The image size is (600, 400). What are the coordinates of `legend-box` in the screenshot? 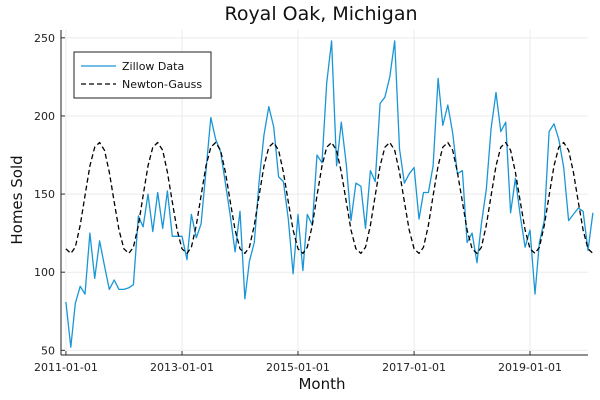 It's located at (142, 75).